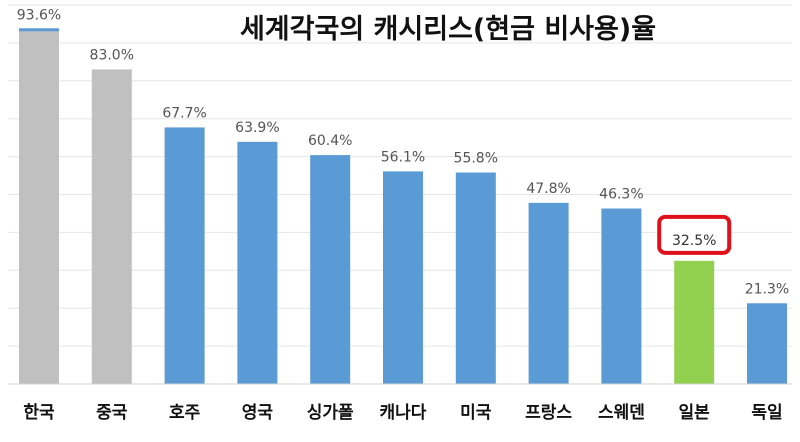  Describe the element at coordinates (39, 30) in the screenshot. I see `bar-top-marker` at that location.